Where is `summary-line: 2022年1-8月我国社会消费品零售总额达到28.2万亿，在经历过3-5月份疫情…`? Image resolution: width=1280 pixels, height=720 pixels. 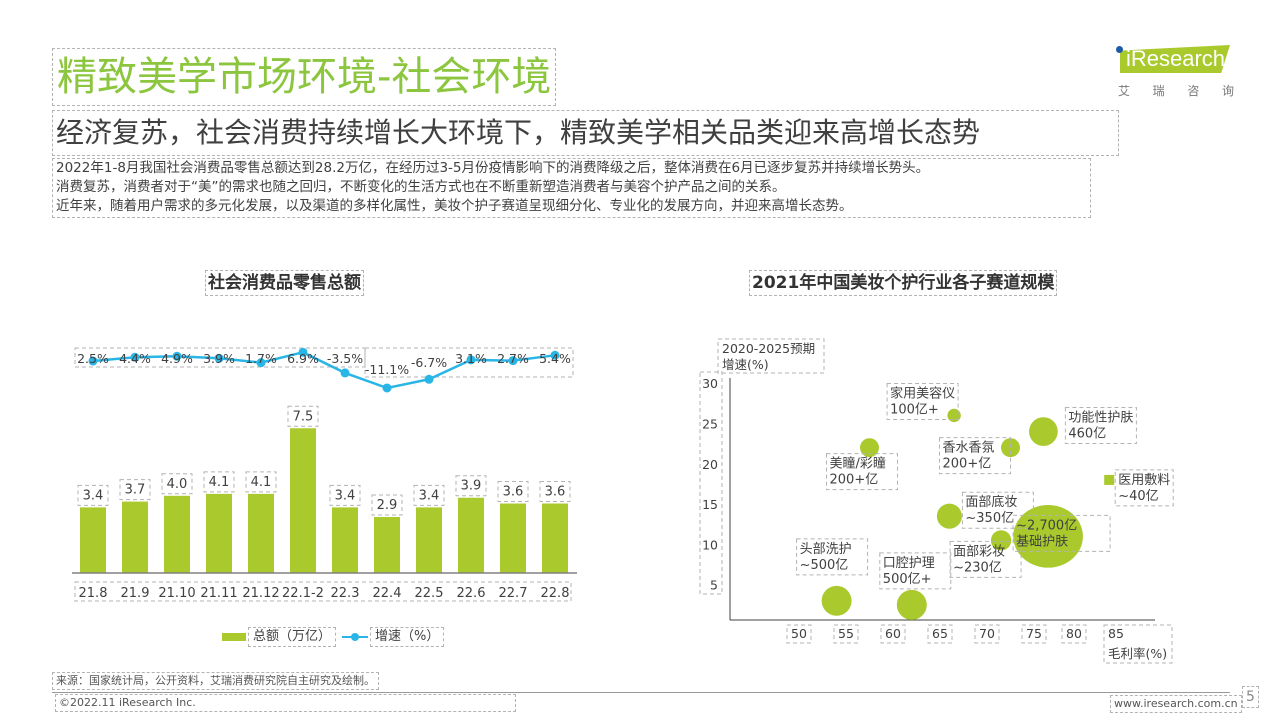 summary-line: 2022年1-8月我国社会消费品零售总额达到28.2万亿，在经历过3-5月份疫情… is located at coordinates (493, 168).